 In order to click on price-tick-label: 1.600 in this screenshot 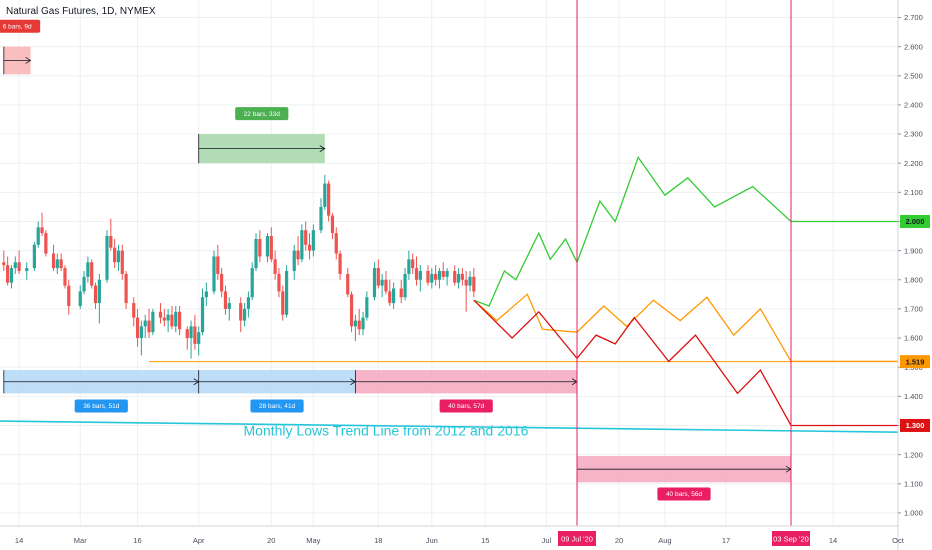, I will do `click(913, 338)`.